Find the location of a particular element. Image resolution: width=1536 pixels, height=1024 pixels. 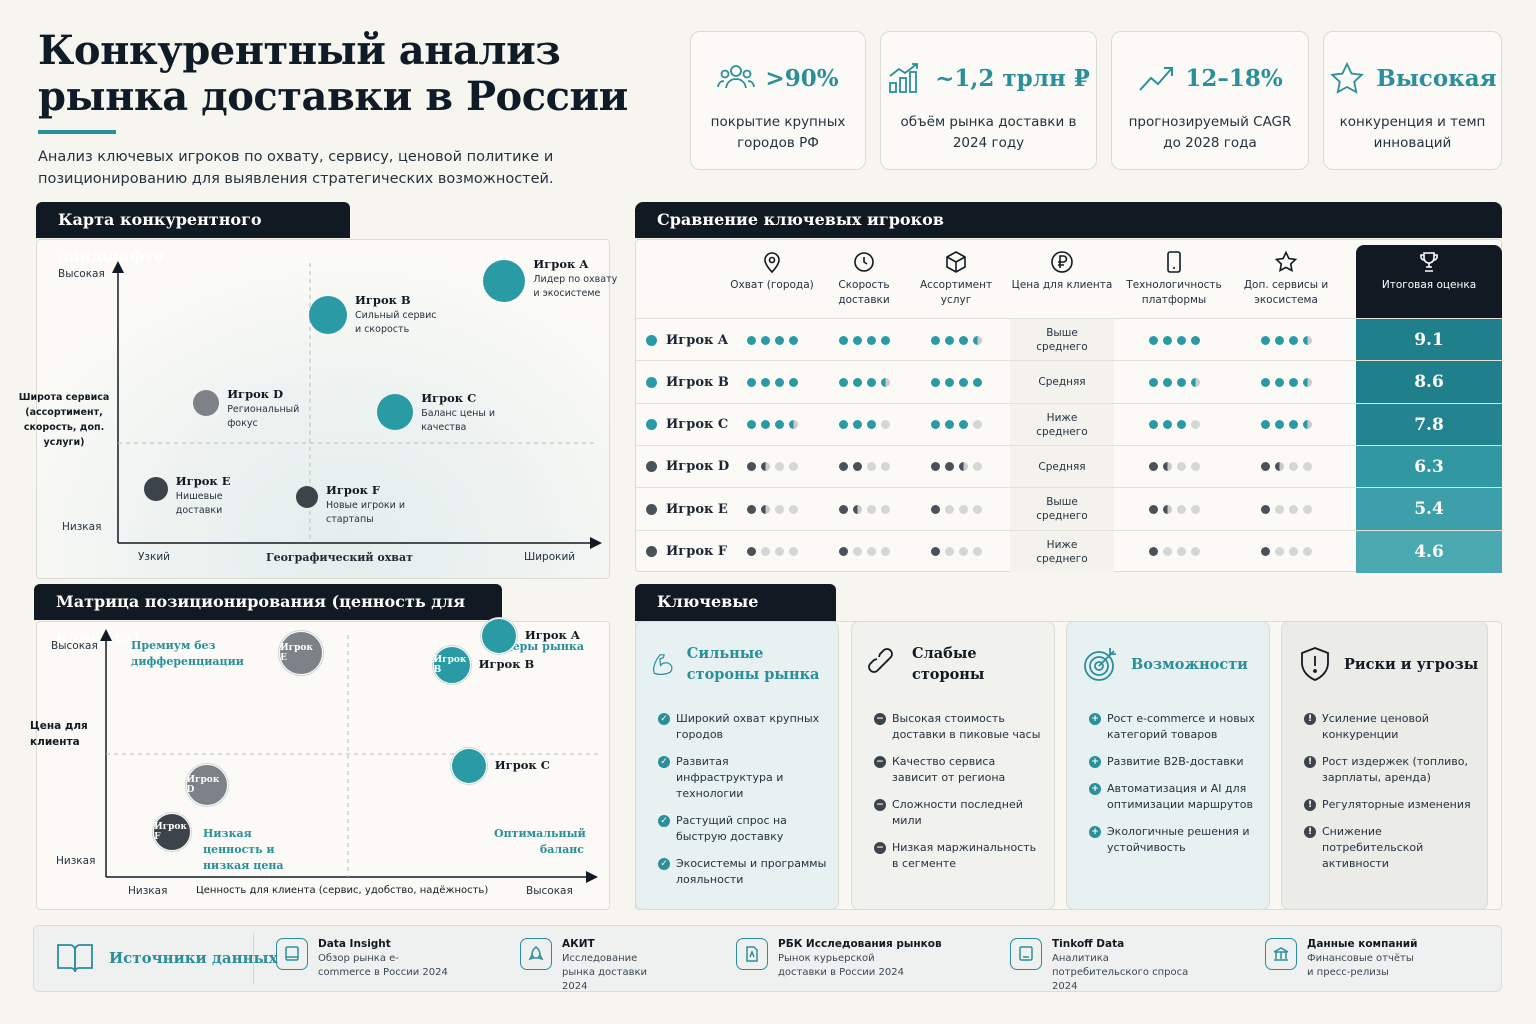

target-icon is located at coordinates (1100, 664).